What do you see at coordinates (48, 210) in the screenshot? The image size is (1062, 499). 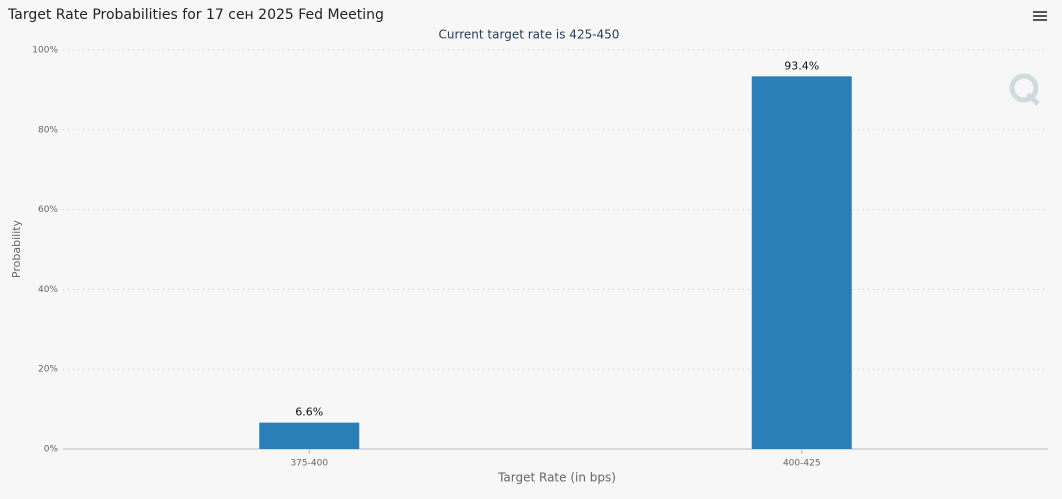 I see `y-tick-label: 60%` at bounding box center [48, 210].